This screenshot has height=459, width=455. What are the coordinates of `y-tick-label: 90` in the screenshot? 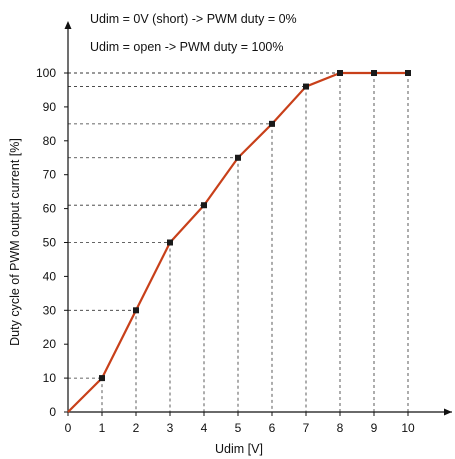 It's located at (50, 107).